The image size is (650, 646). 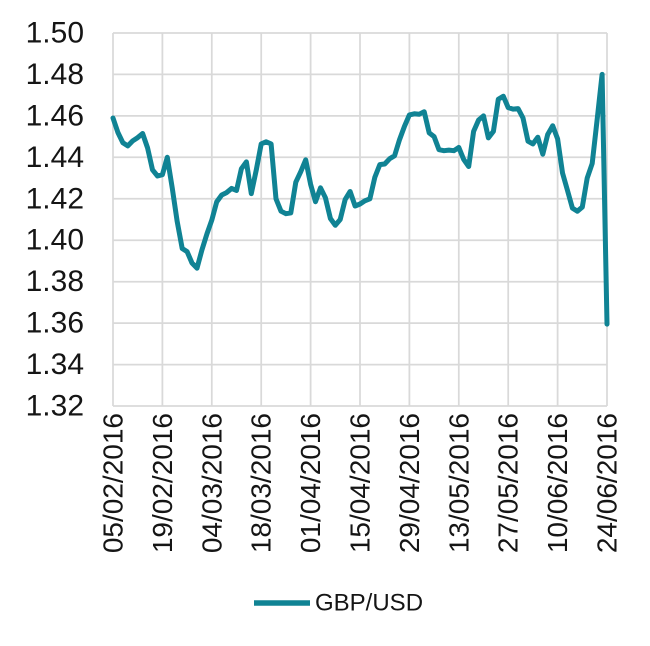 What do you see at coordinates (557, 483) in the screenshot?
I see `x-axis-tick-label: 10/06/2016` at bounding box center [557, 483].